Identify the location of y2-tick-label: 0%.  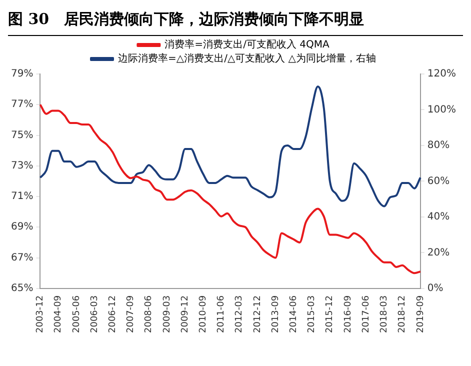
(435, 288).